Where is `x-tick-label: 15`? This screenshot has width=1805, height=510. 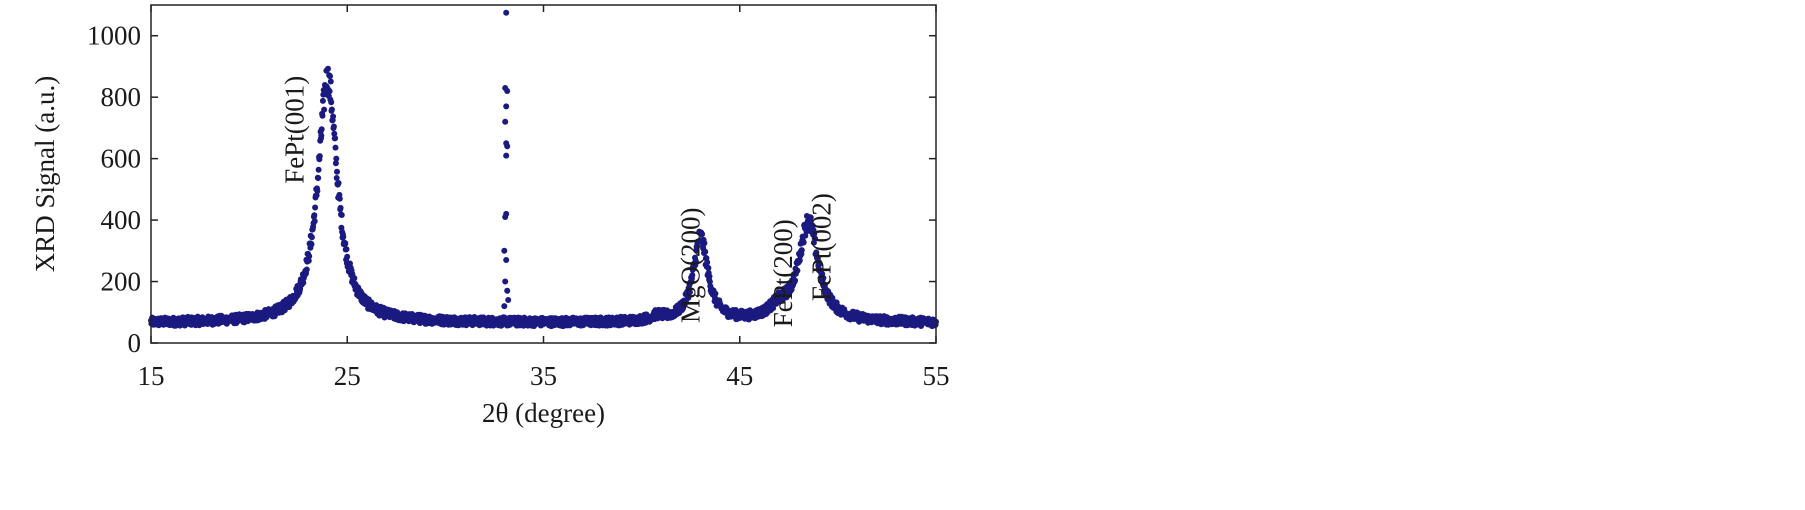
x-tick-label: 15 is located at coordinates (151, 376).